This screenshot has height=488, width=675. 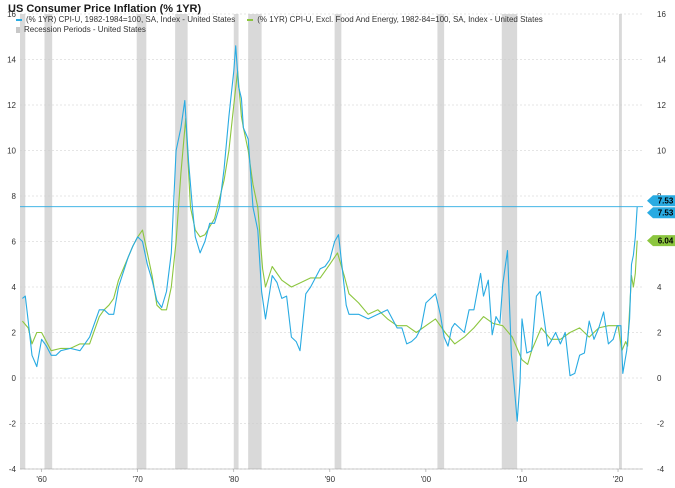 What do you see at coordinates (19, 20) in the screenshot?
I see `legend-swatch-headline` at bounding box center [19, 20].